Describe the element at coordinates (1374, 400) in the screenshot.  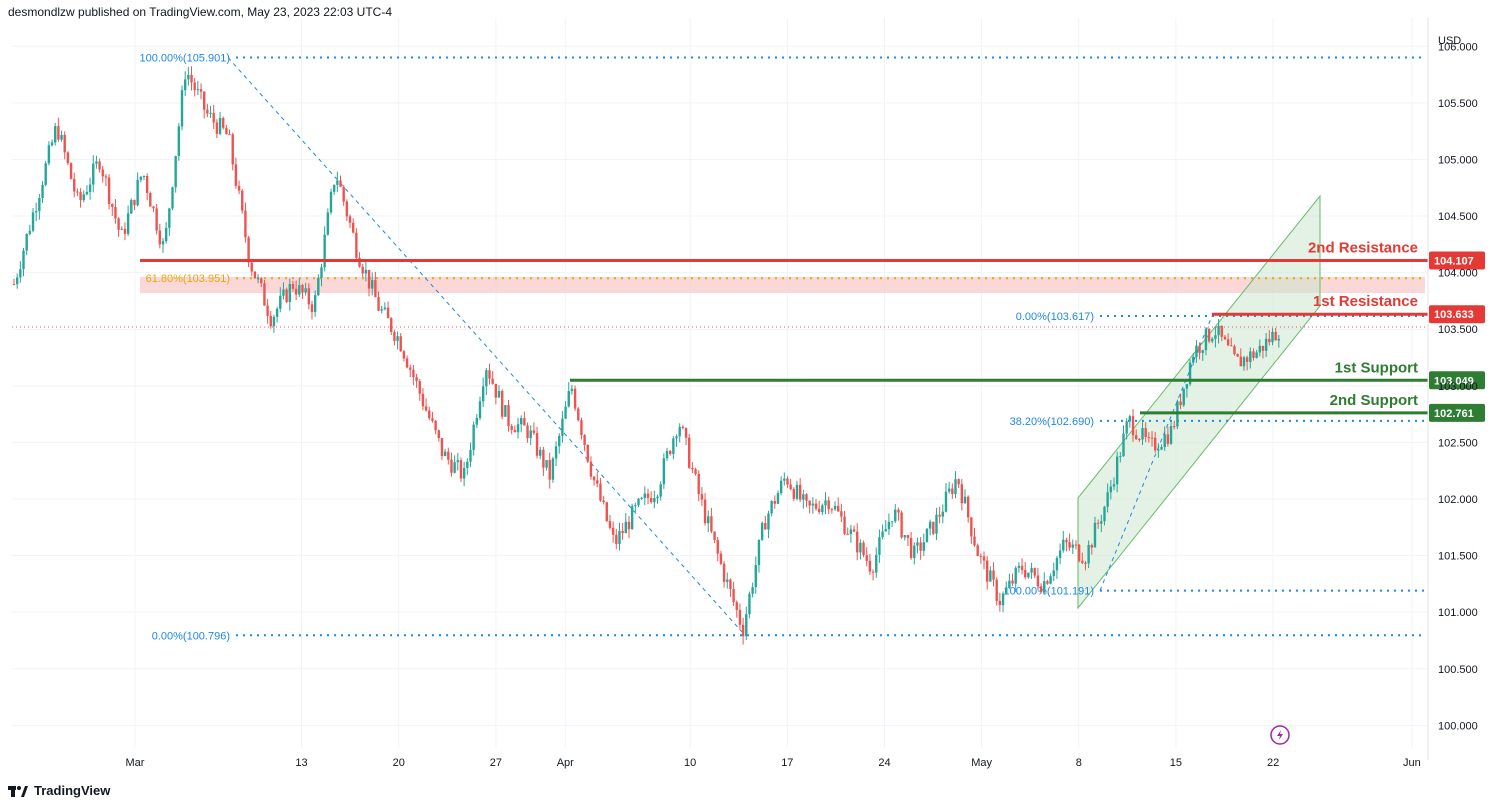
I see `level-title: 2nd Support` at that location.